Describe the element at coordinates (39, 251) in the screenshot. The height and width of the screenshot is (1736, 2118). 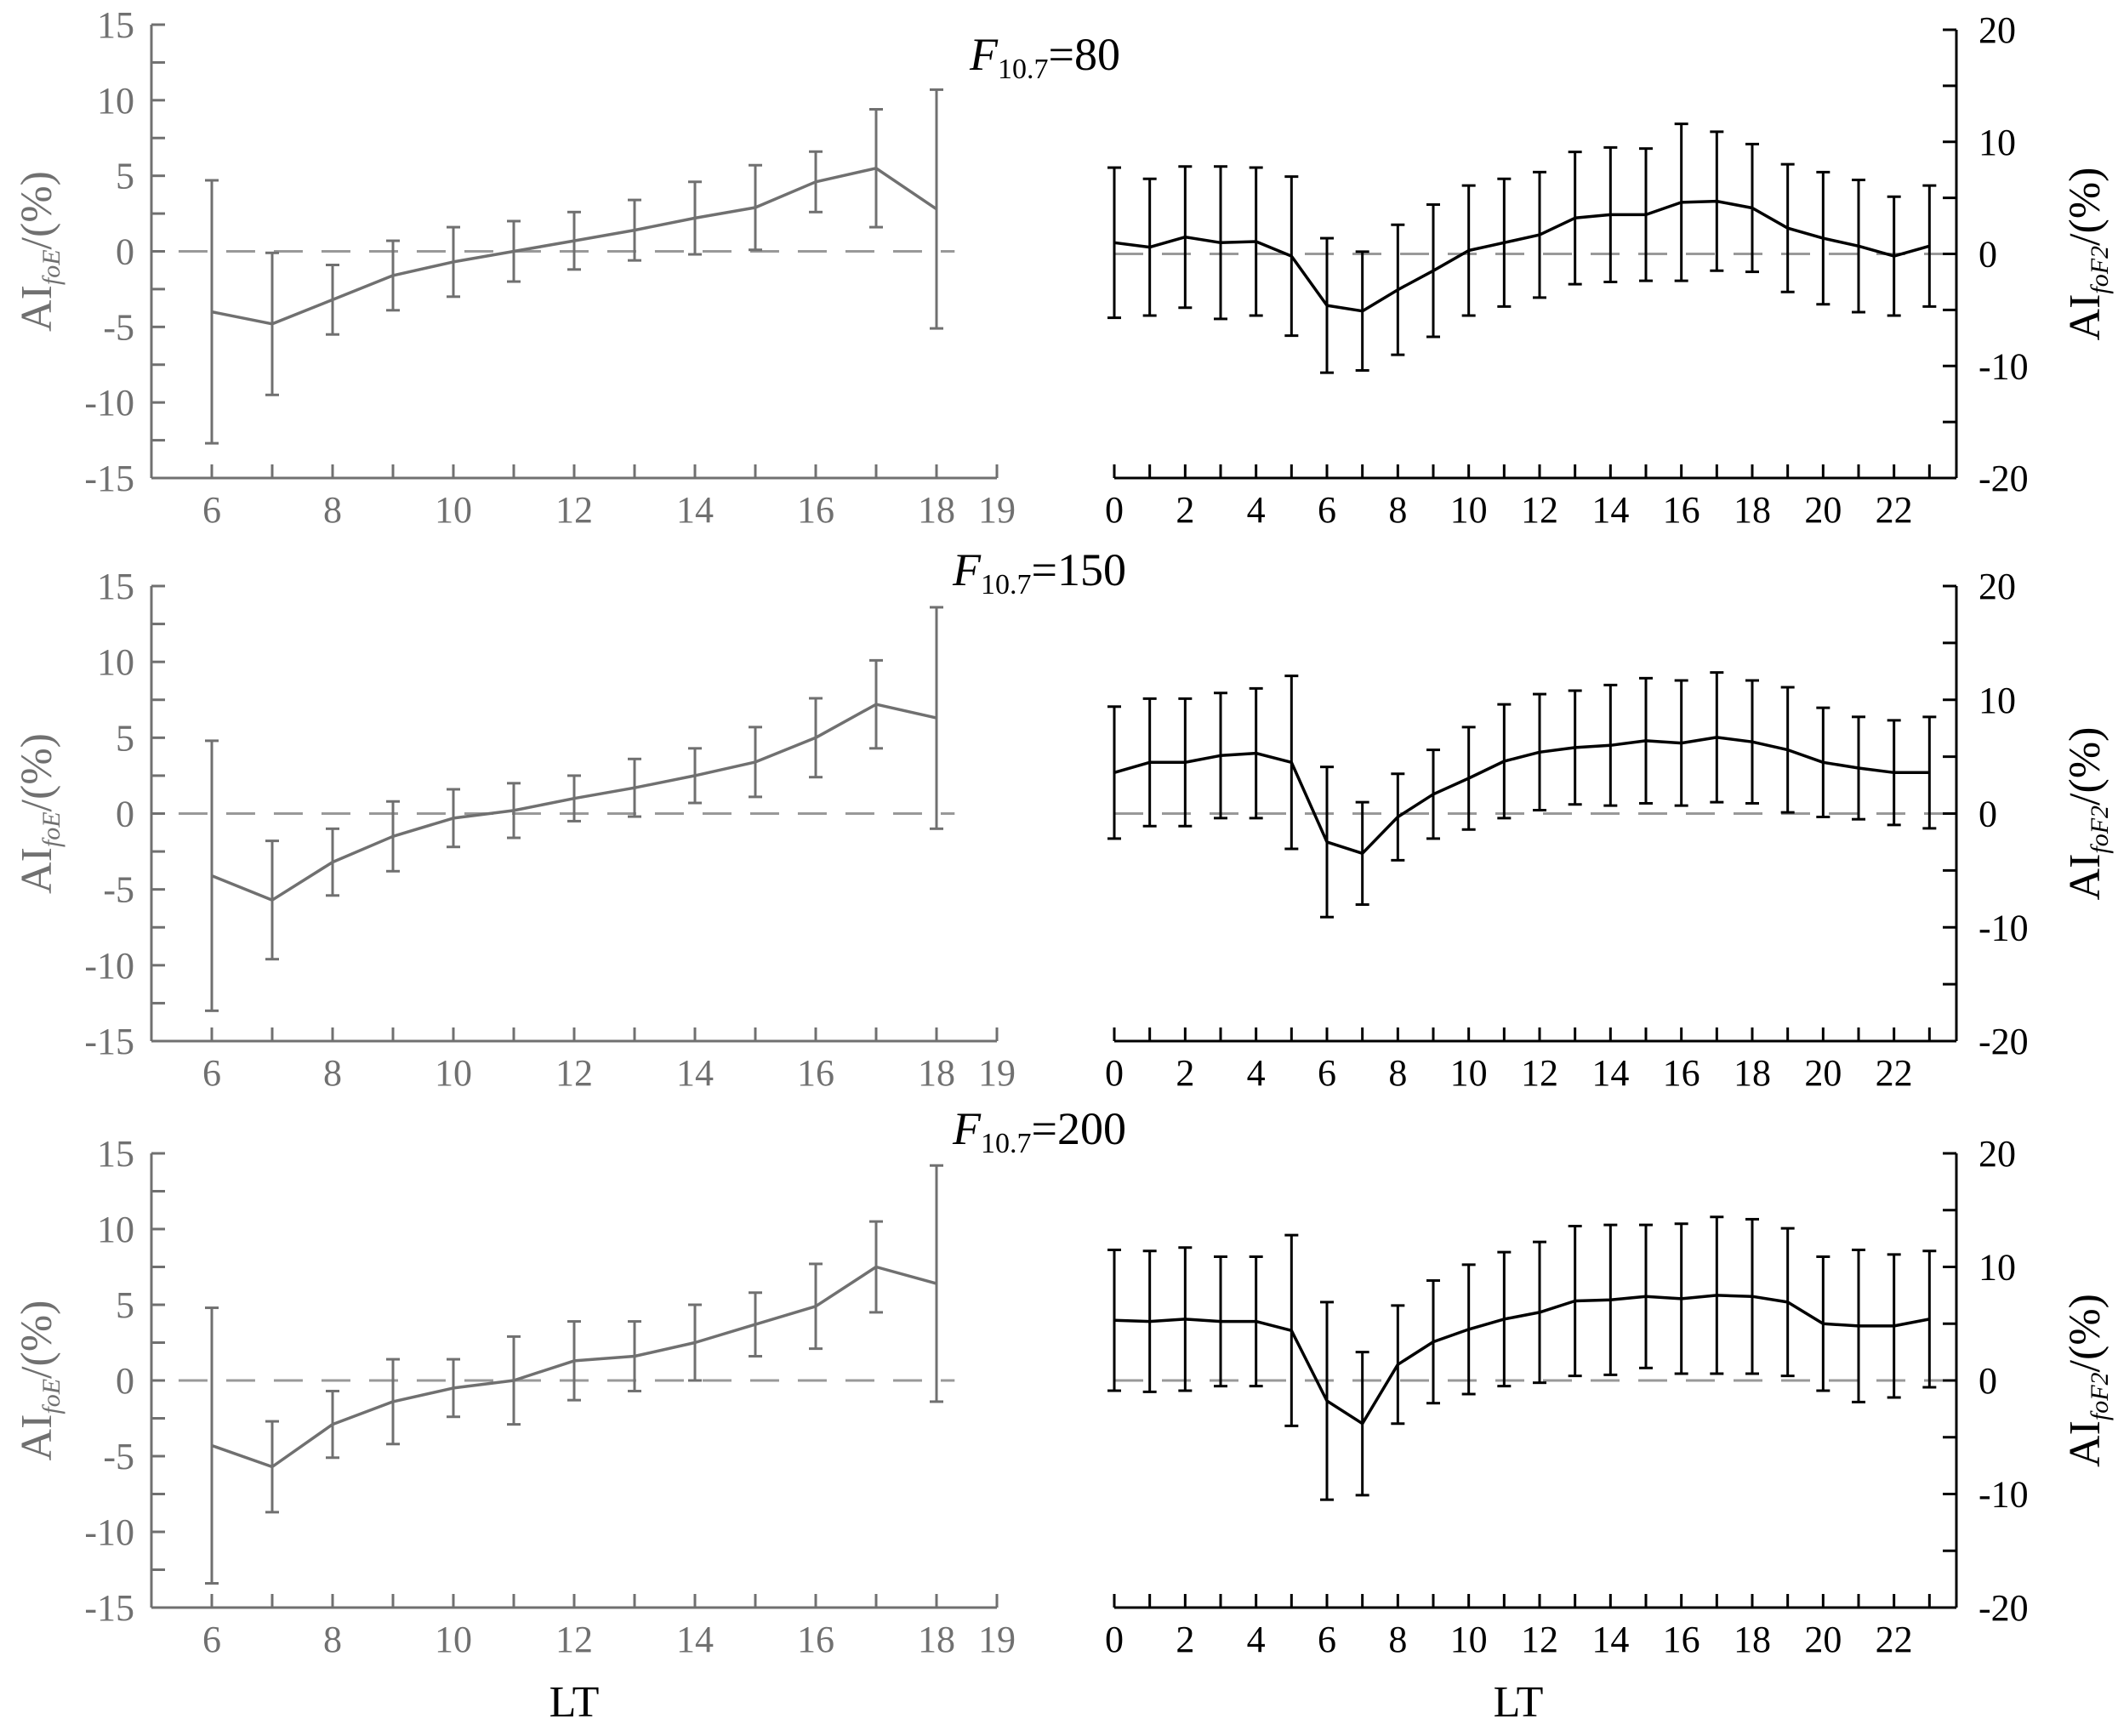
I see `y-axis-label: AIfoE/(%)` at that location.